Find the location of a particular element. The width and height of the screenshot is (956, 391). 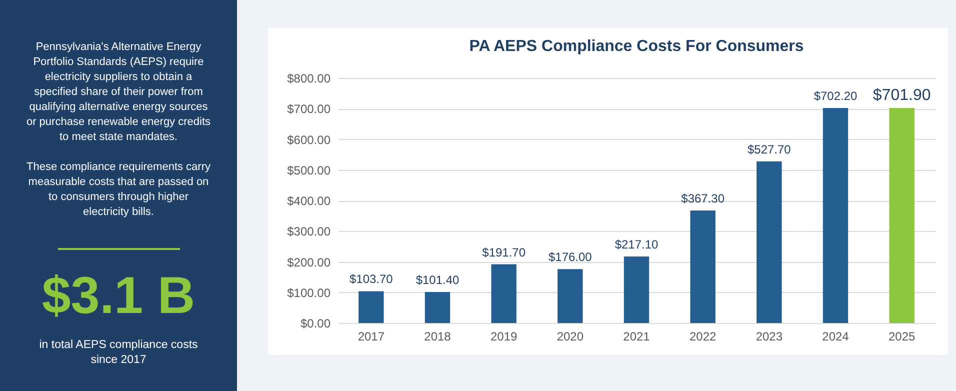

x-tick-label: 2023 is located at coordinates (769, 337).